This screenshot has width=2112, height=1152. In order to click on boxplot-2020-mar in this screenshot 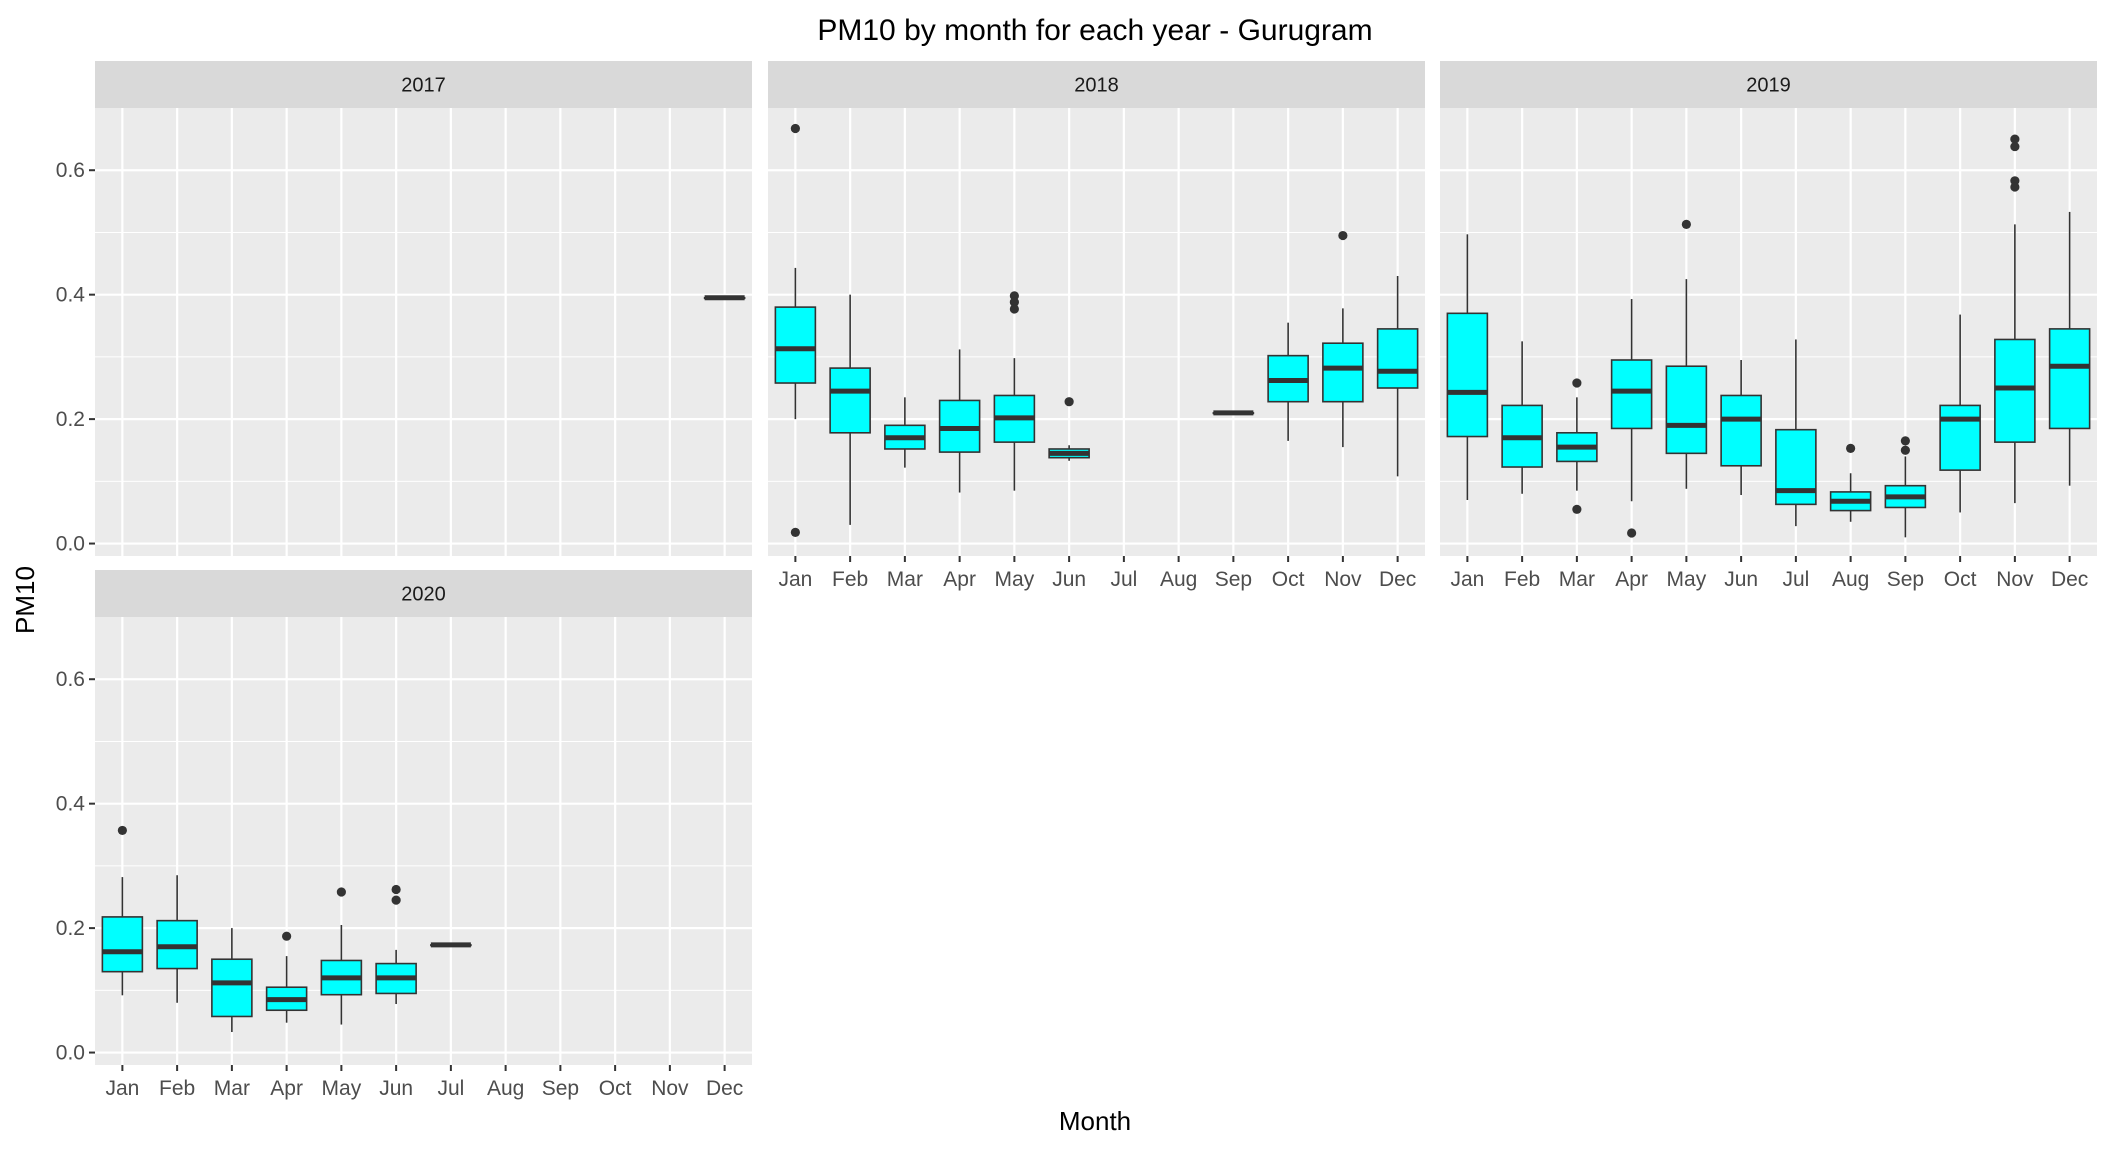, I will do `click(232, 980)`.